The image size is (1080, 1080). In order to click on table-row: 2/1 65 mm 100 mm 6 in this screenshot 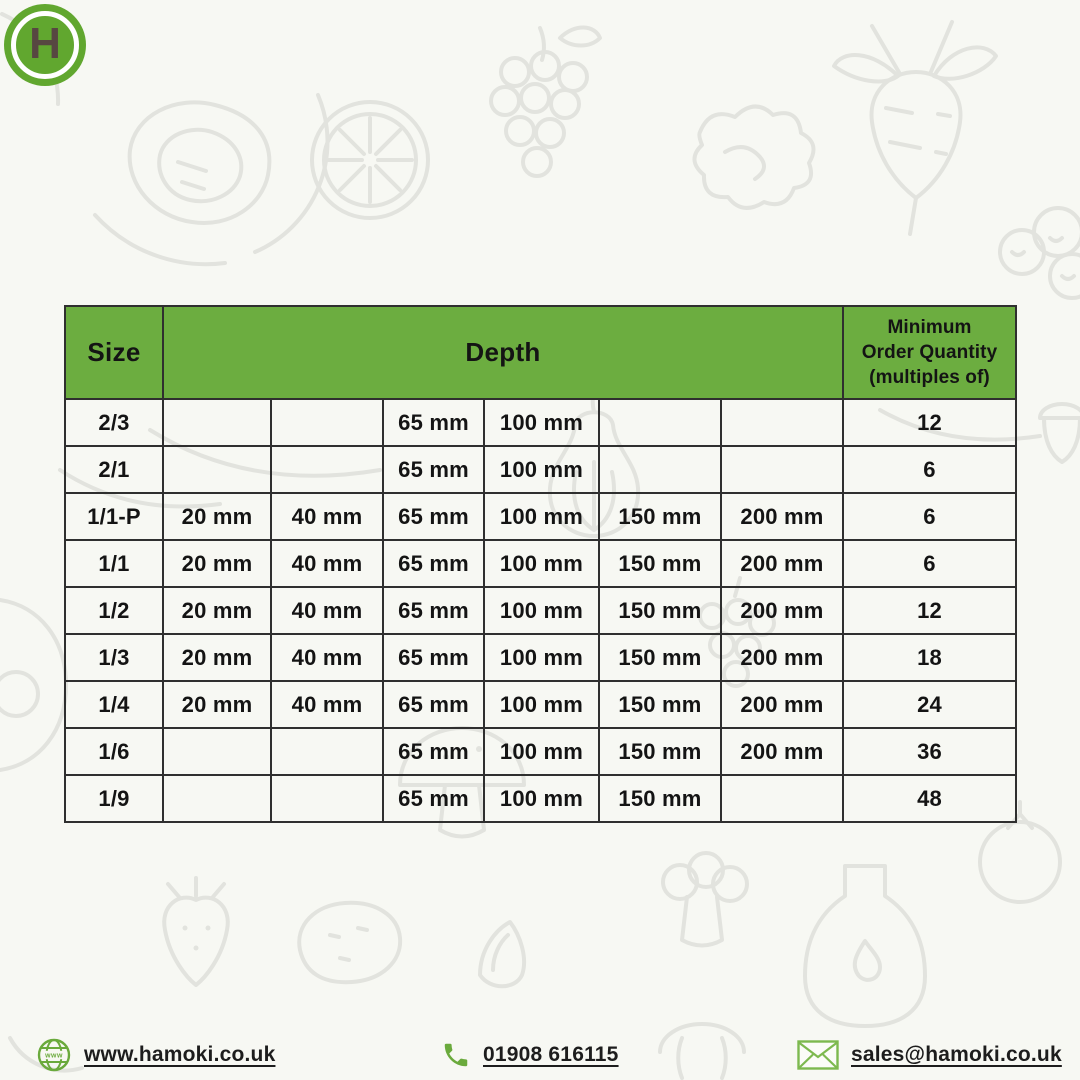, I will do `click(541, 469)`.